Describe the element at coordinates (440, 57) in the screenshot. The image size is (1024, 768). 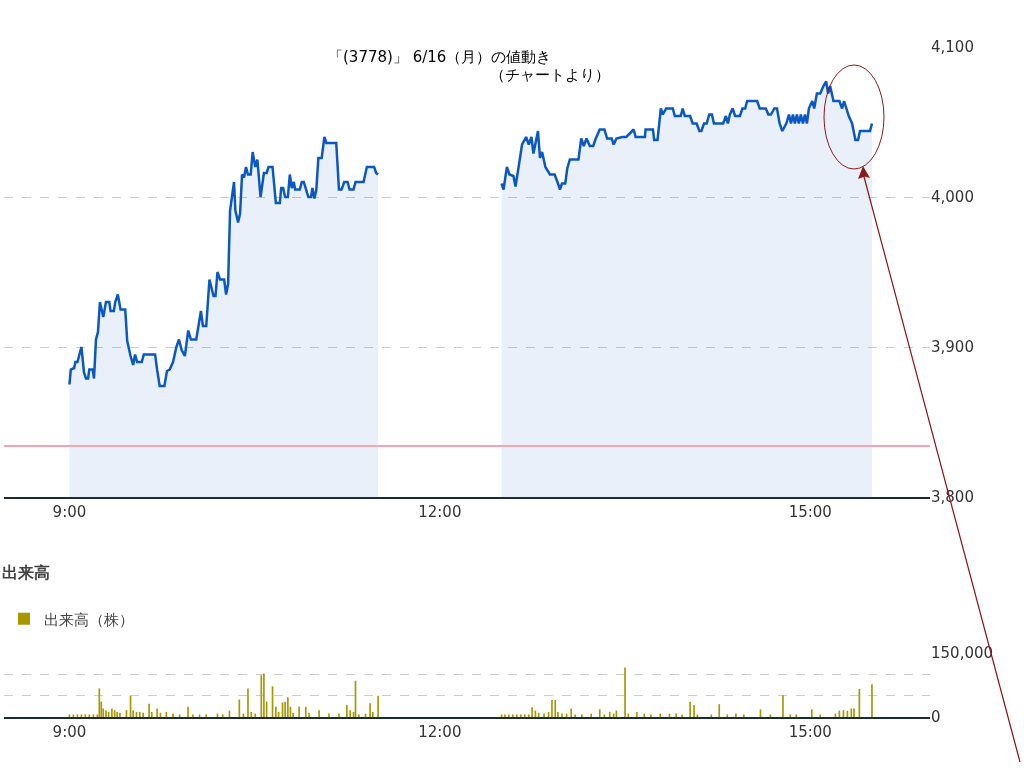
I see `chart-title: 「(3778)」 6/16（月）の値動き` at that location.